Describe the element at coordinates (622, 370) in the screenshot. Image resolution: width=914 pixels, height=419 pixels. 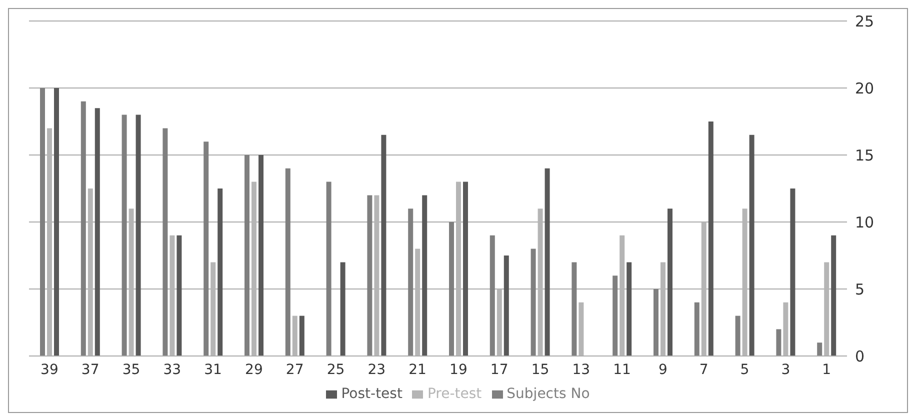
I see `x-tick-label: 11` at that location.